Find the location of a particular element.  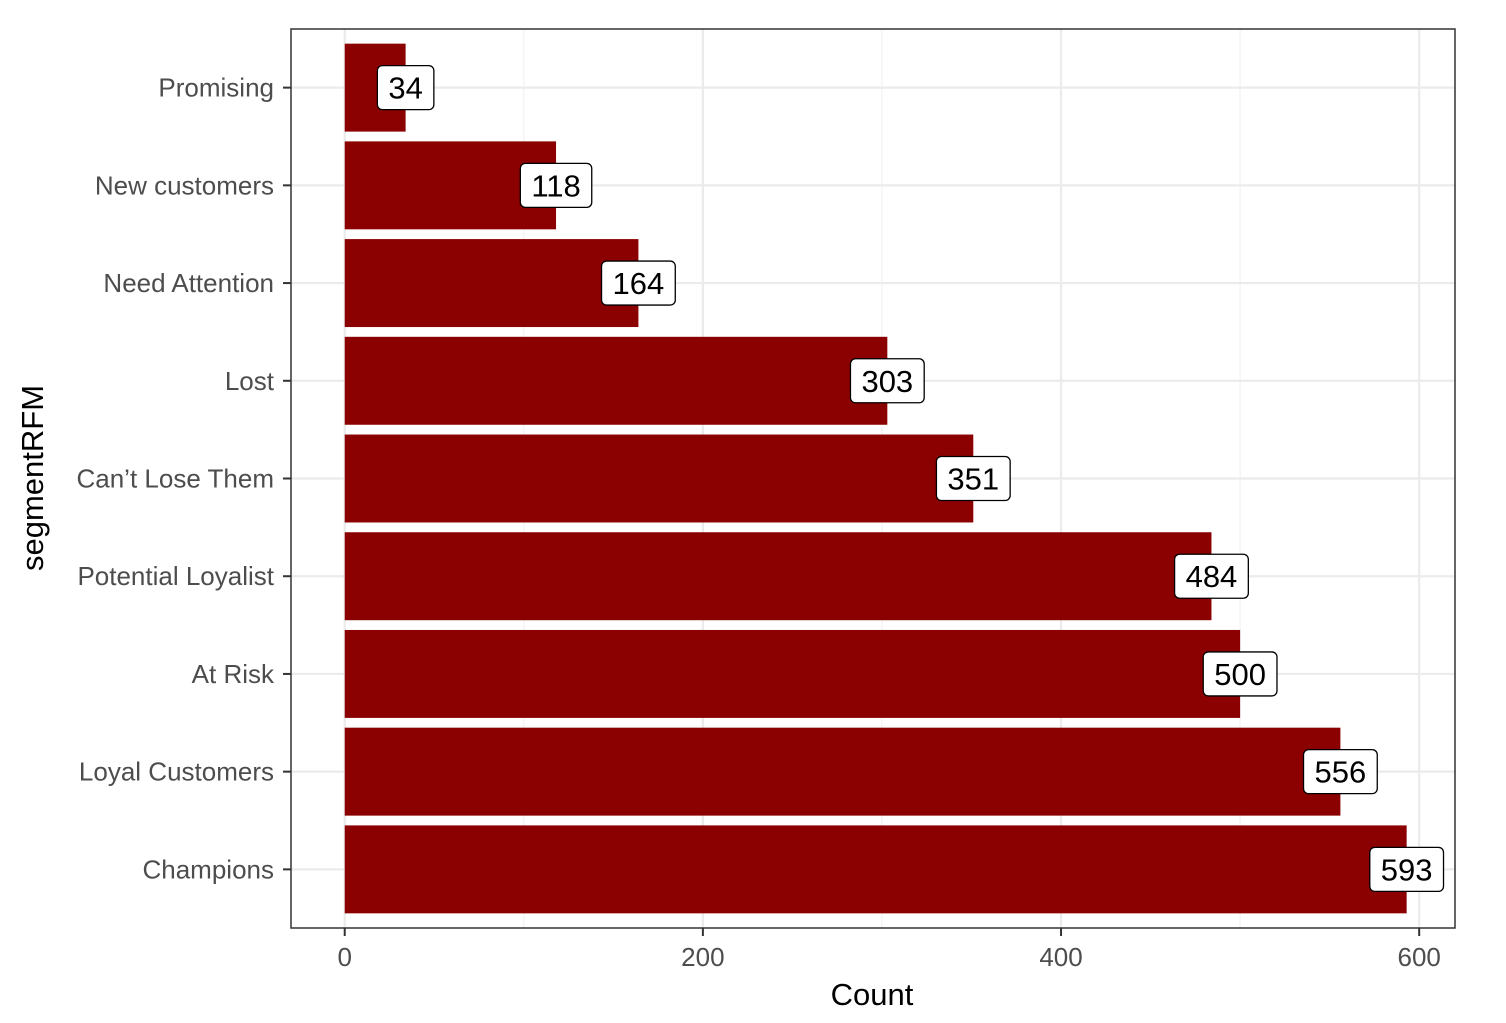

data-label: 484 is located at coordinates (1211, 576).